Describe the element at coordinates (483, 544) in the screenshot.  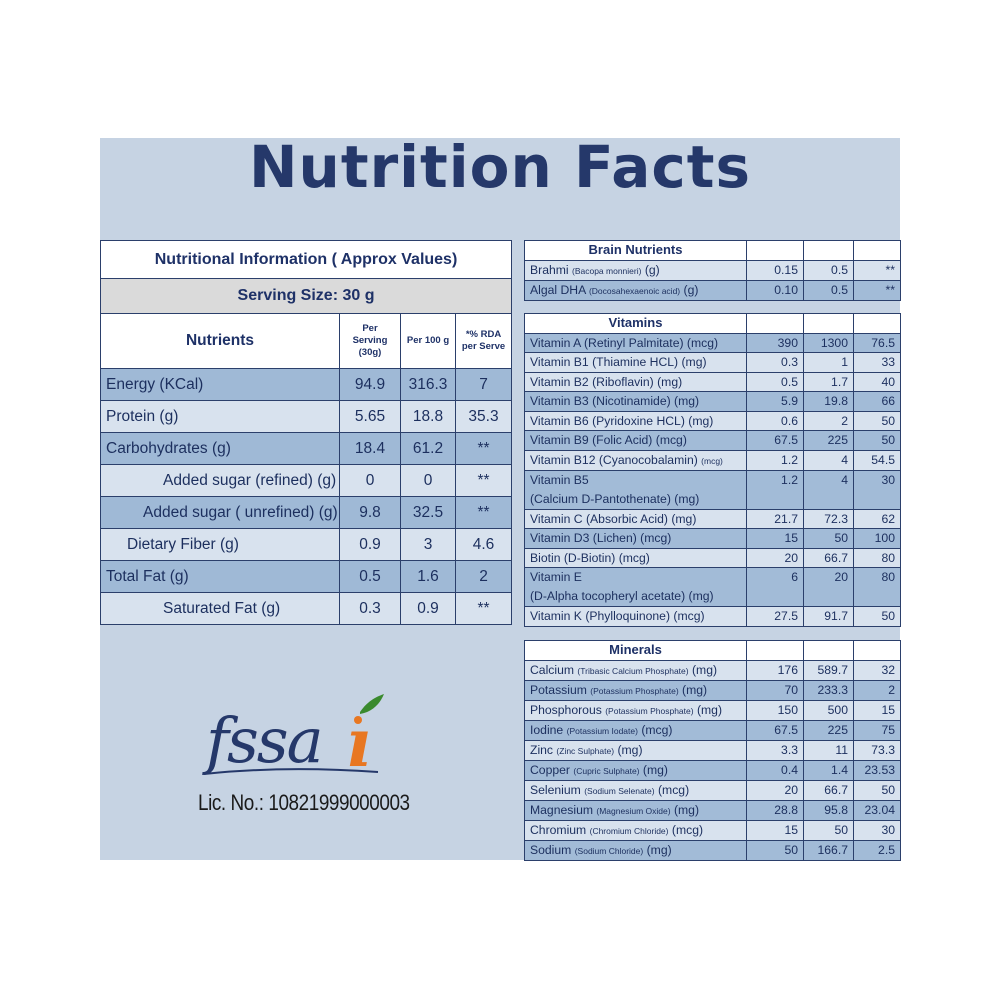
I see `value-cell: 4.6` at that location.